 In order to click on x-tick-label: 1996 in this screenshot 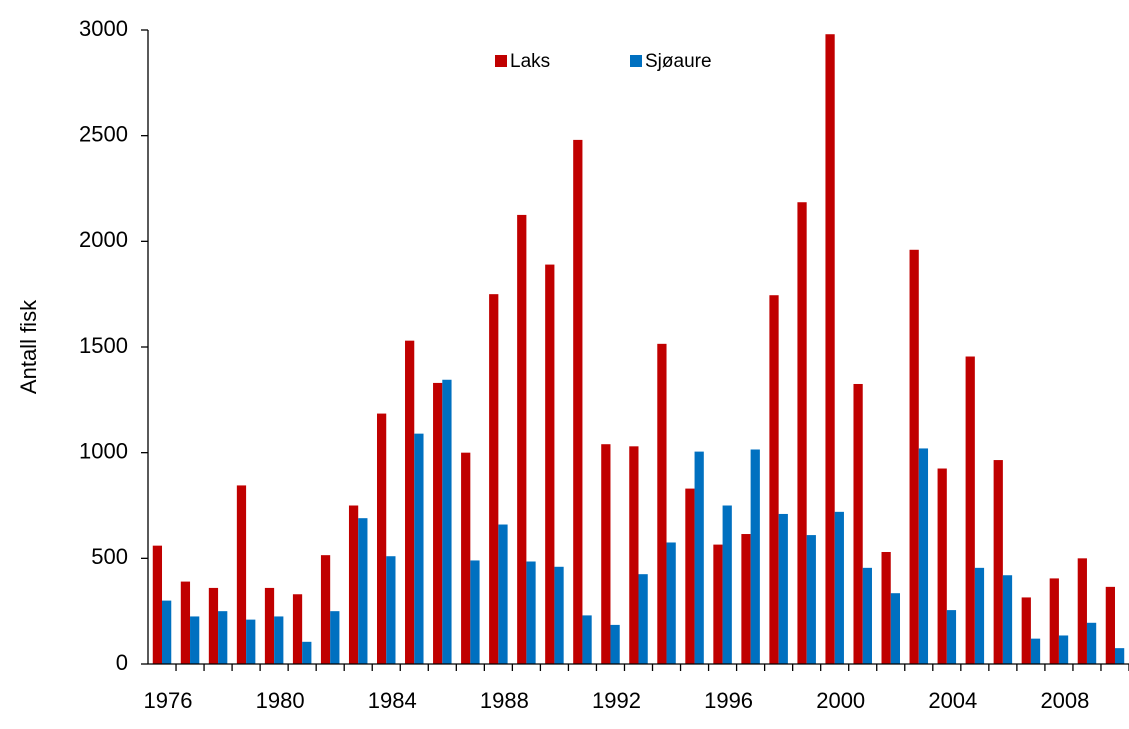, I will do `click(728, 700)`.